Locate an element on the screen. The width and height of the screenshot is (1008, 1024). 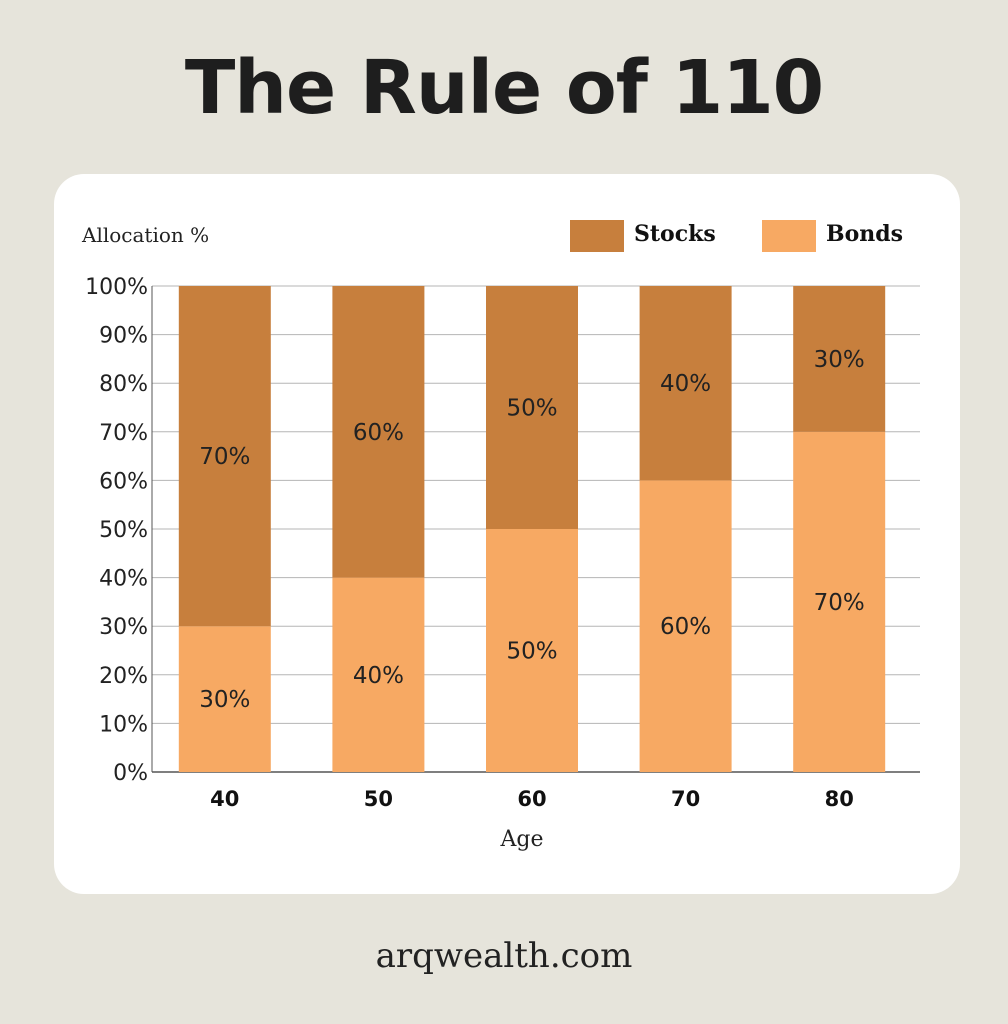
data-label-stocks: 30% is located at coordinates (839, 360).